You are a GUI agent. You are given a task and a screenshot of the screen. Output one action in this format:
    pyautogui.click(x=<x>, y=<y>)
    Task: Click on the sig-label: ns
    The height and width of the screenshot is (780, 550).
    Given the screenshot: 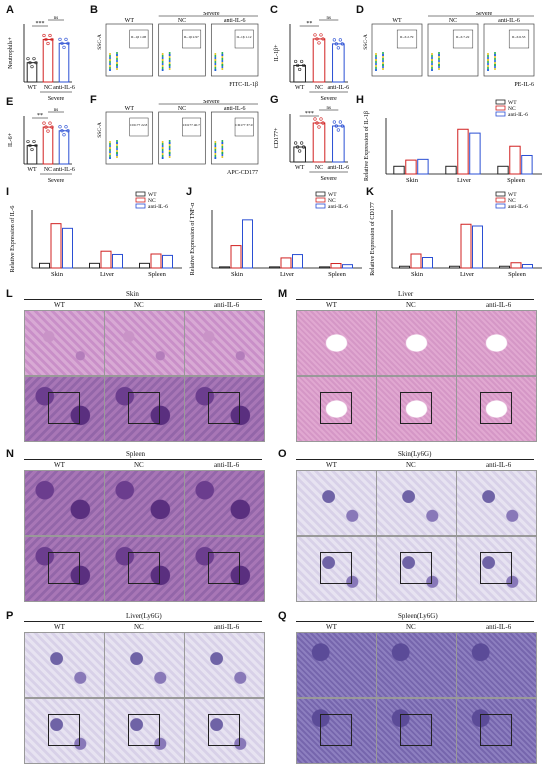 What is the action you would take?
    pyautogui.click(x=328, y=108)
    